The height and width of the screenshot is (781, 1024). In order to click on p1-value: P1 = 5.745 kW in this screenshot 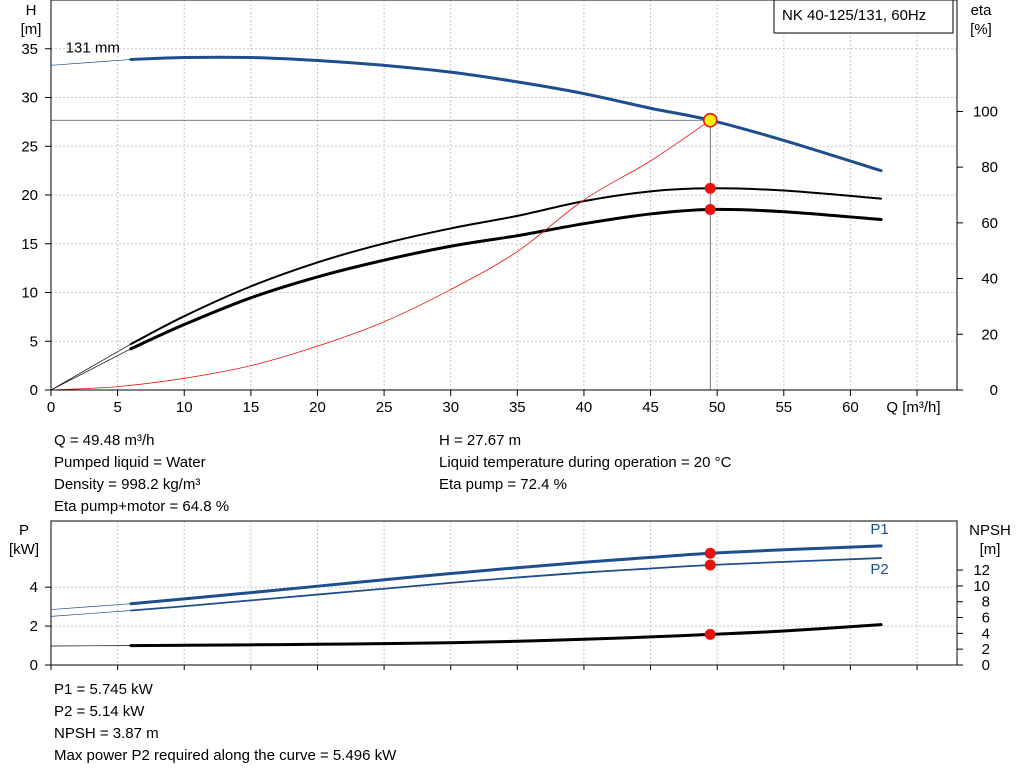, I will do `click(103, 689)`.